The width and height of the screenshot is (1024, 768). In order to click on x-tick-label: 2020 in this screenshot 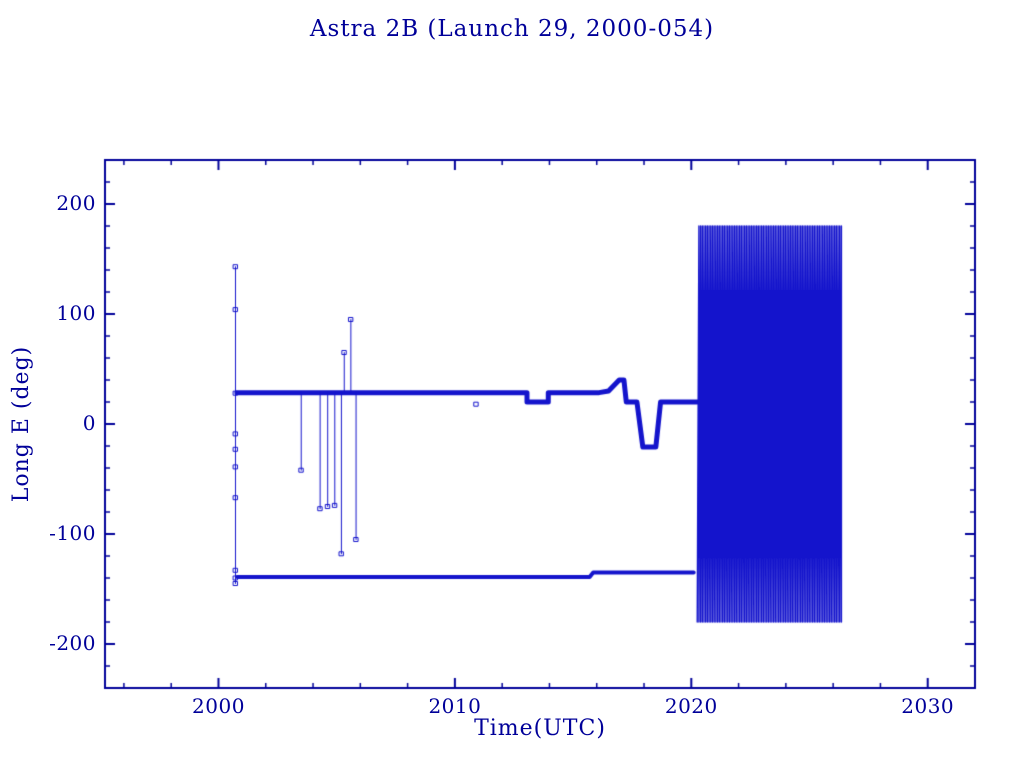, I will do `click(691, 706)`.